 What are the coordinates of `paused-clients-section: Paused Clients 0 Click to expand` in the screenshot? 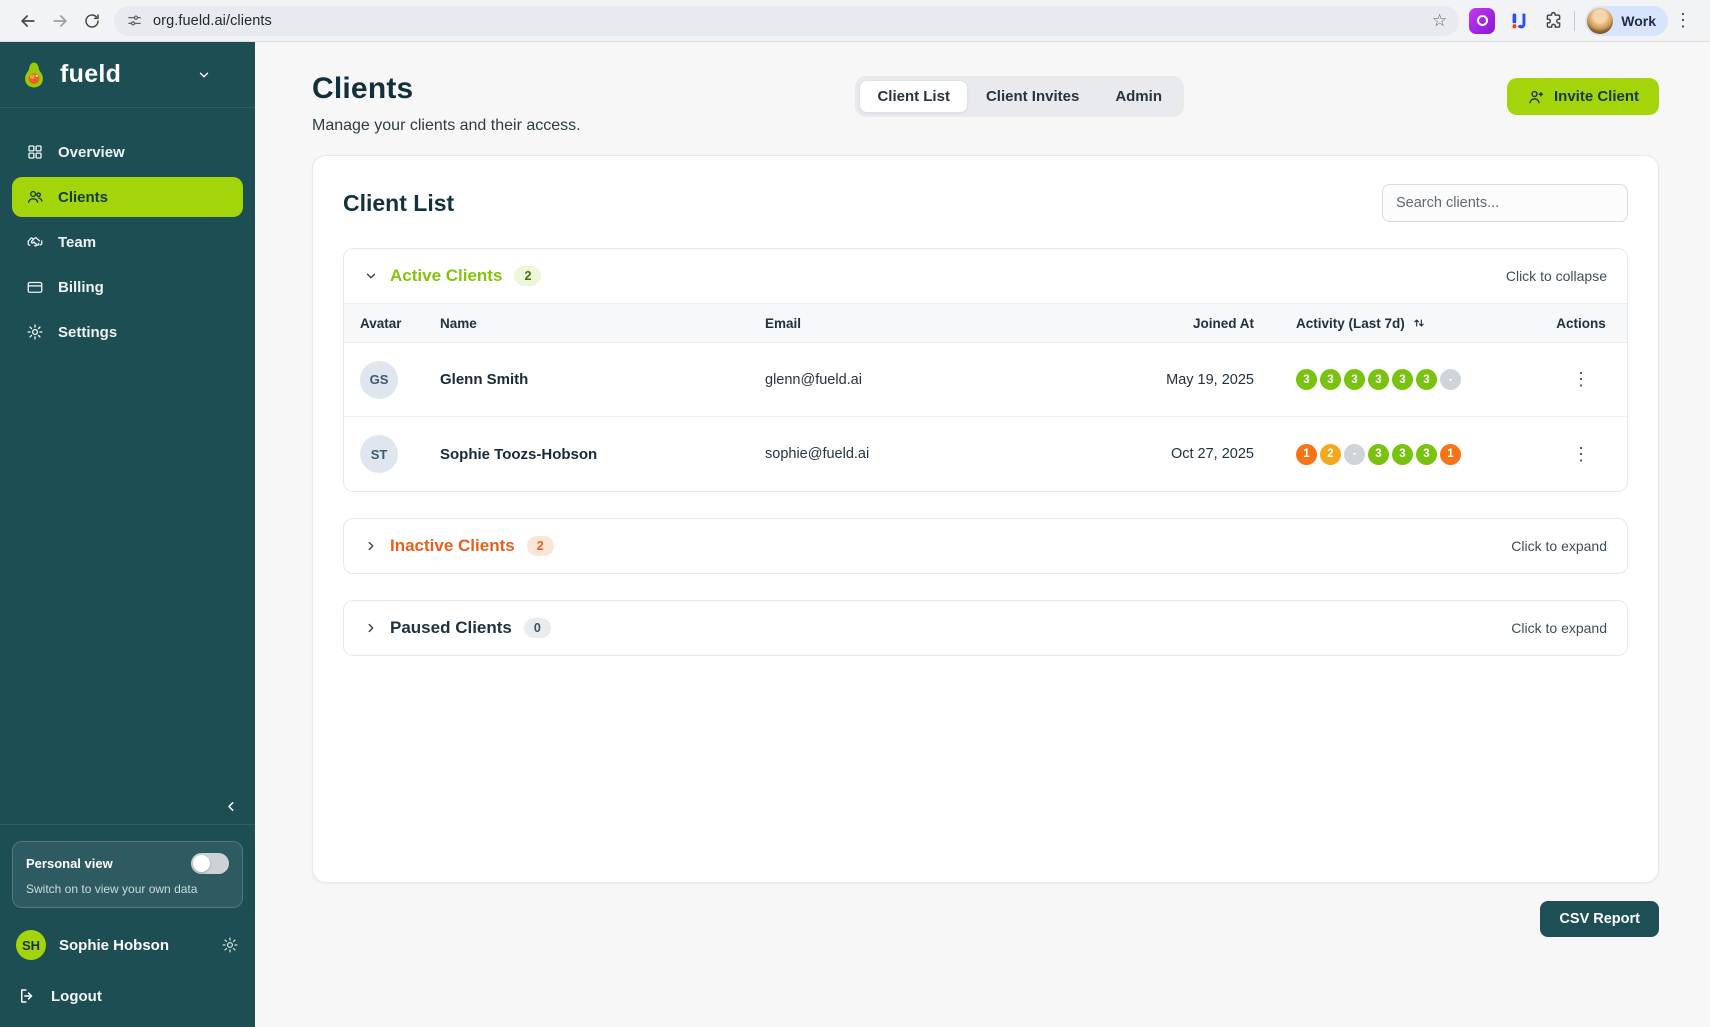 It's located at (985, 628).